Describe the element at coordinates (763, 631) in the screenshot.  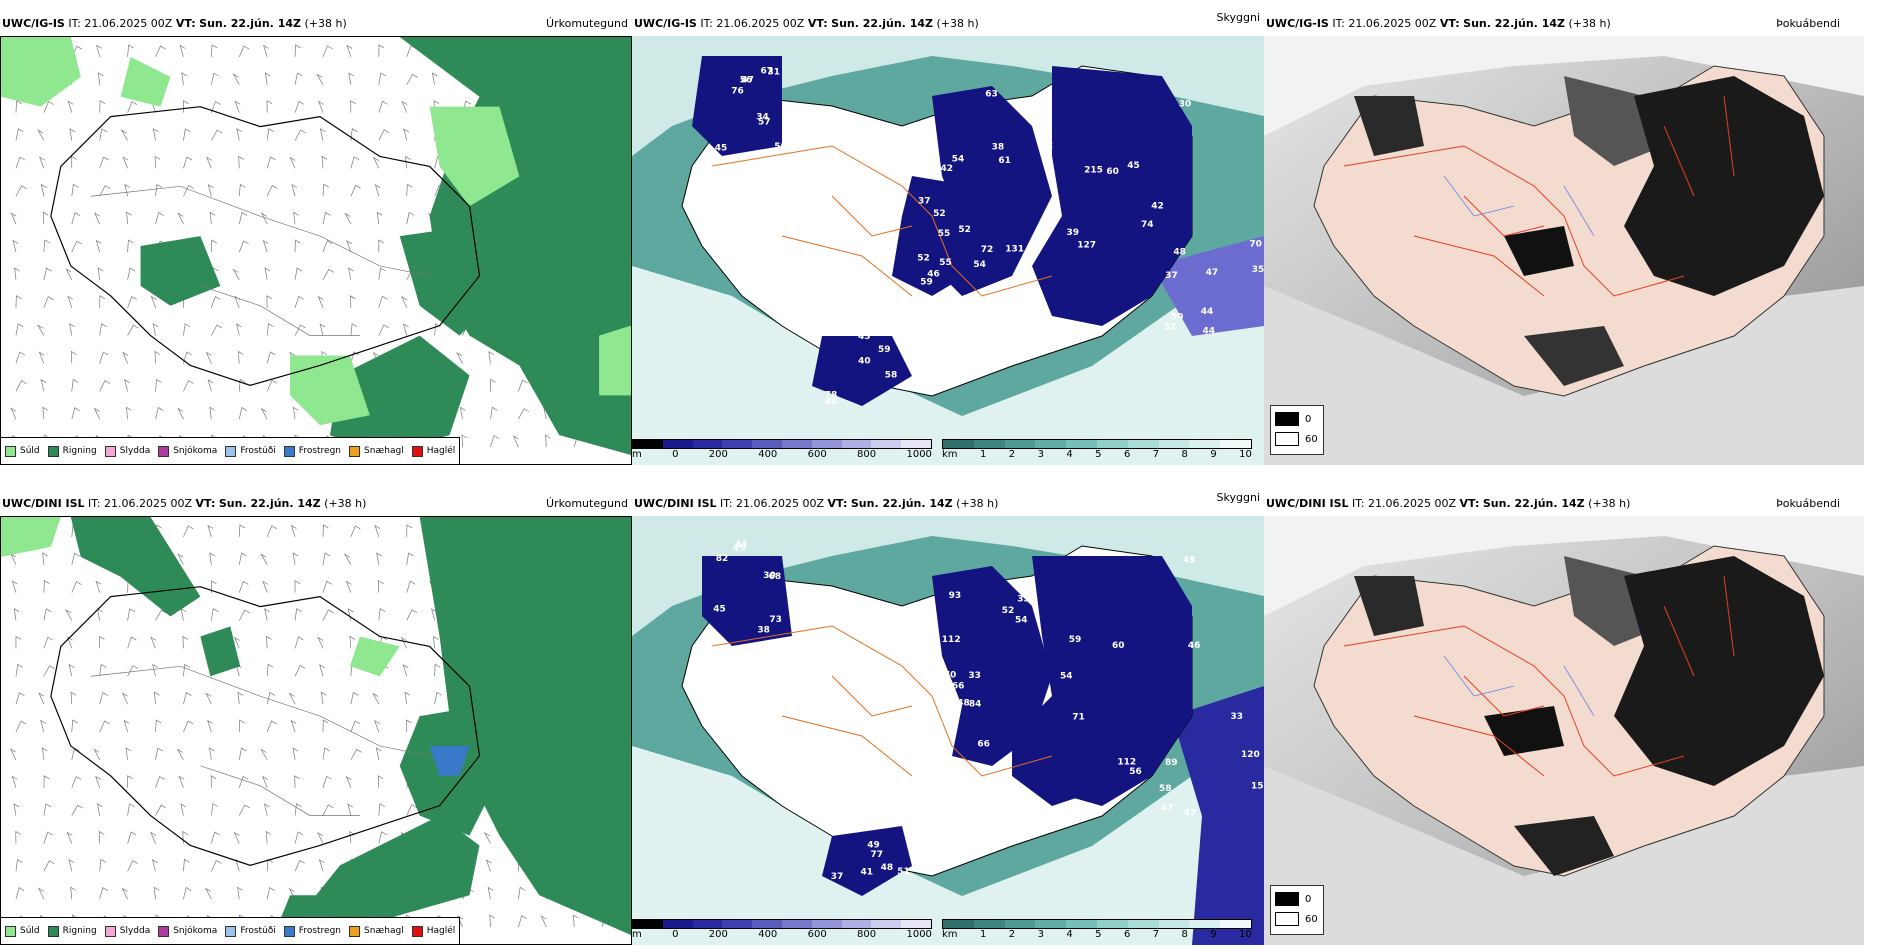
I see `cloud-base-label: 38` at that location.